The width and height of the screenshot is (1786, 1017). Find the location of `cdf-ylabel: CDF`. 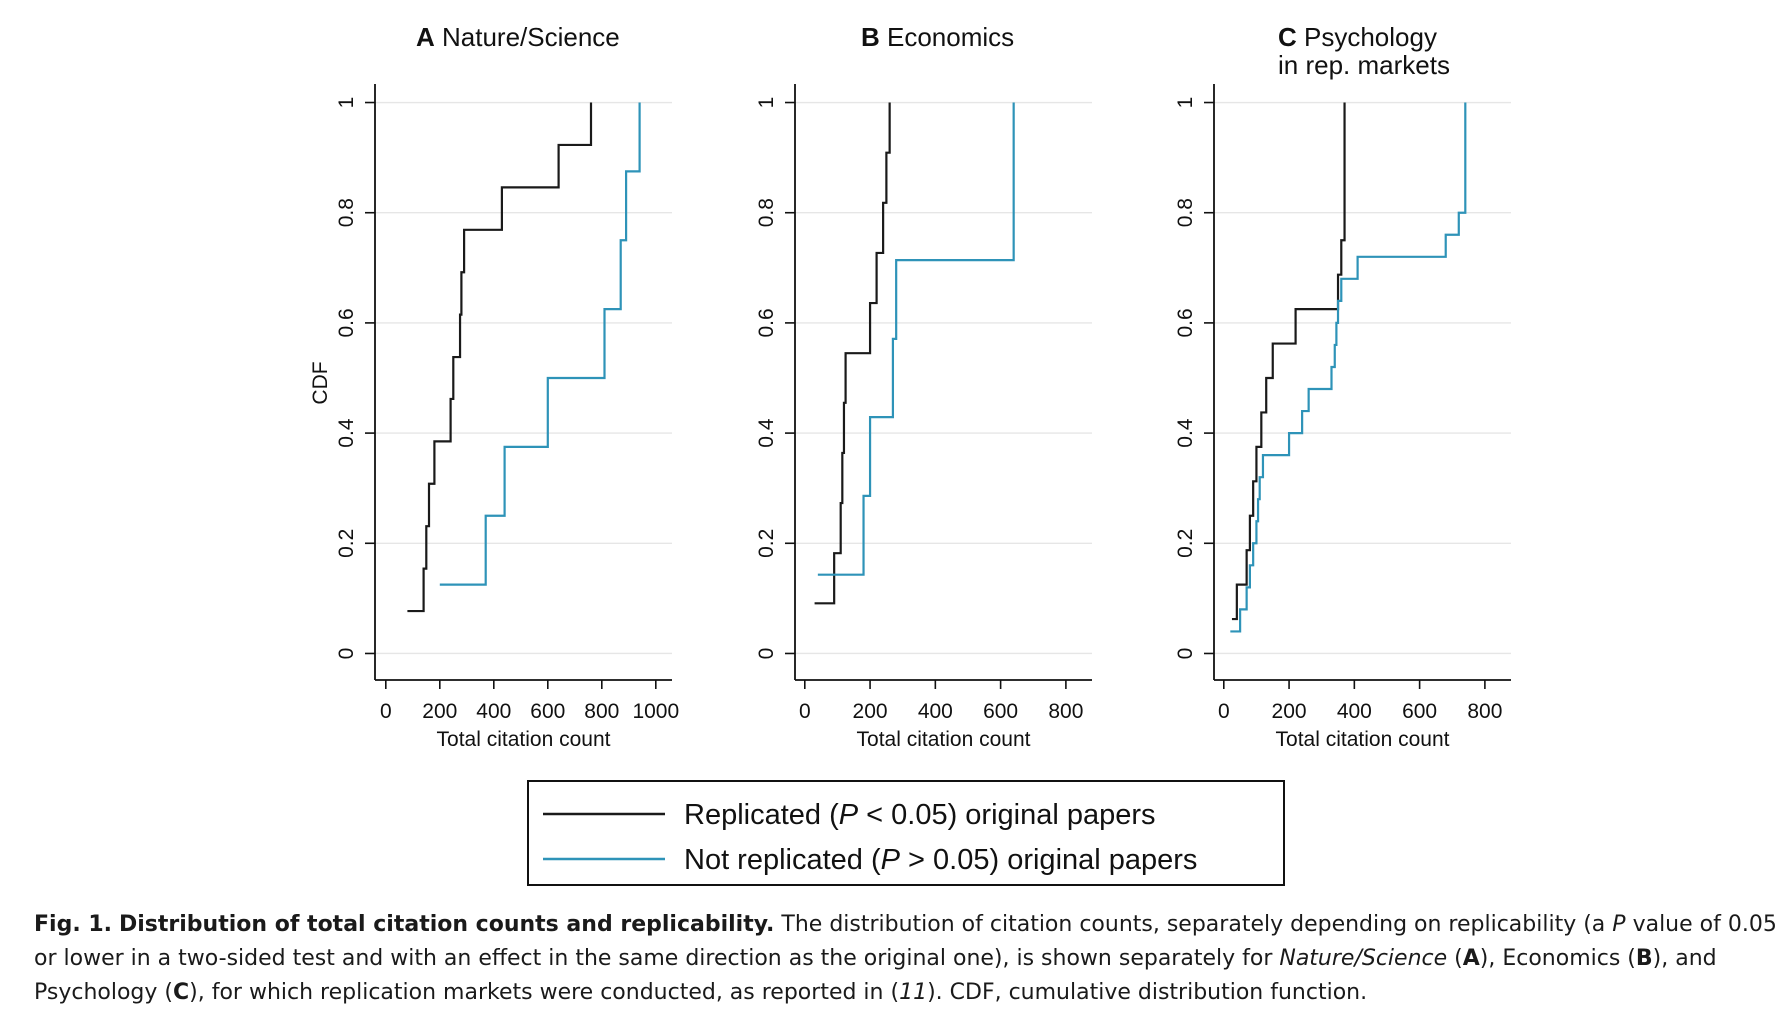

cdf-ylabel: CDF is located at coordinates (320, 382).